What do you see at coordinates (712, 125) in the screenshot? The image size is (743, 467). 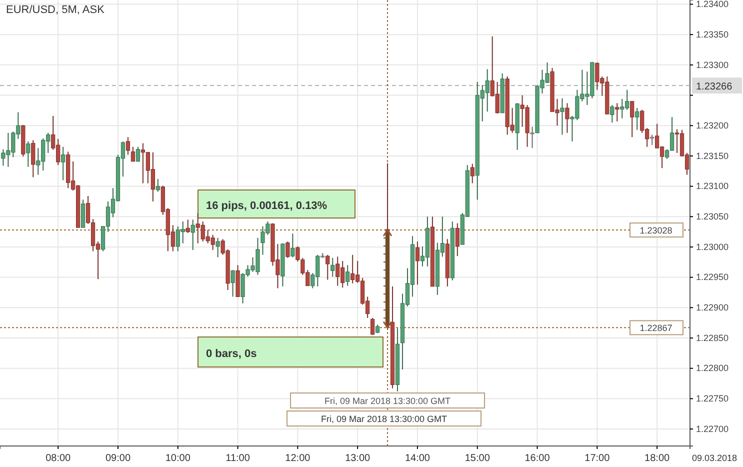 I see `y-tick-label: 1.23200` at bounding box center [712, 125].